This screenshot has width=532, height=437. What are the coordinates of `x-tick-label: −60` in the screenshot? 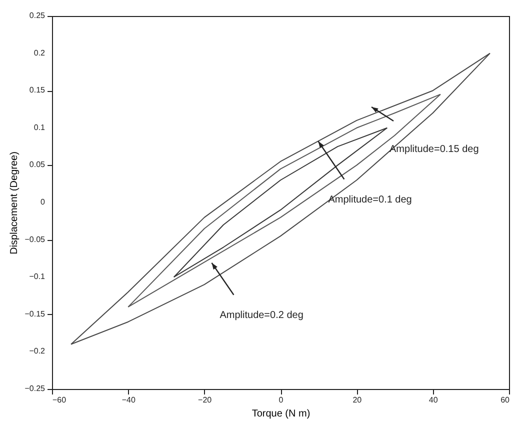 It's located at (59, 400).